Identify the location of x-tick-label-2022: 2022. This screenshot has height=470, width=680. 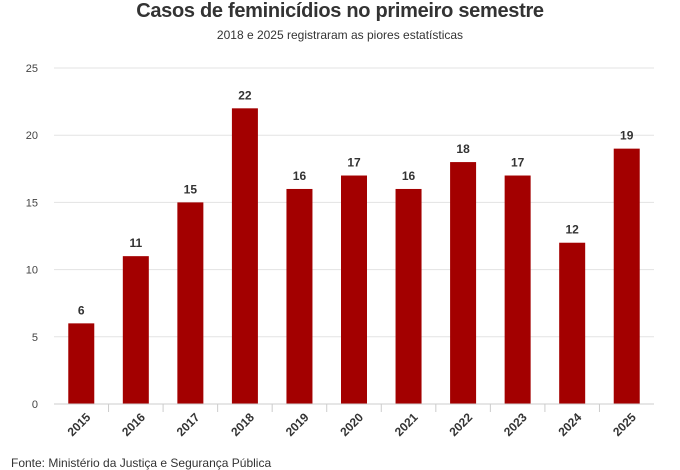
(460, 424).